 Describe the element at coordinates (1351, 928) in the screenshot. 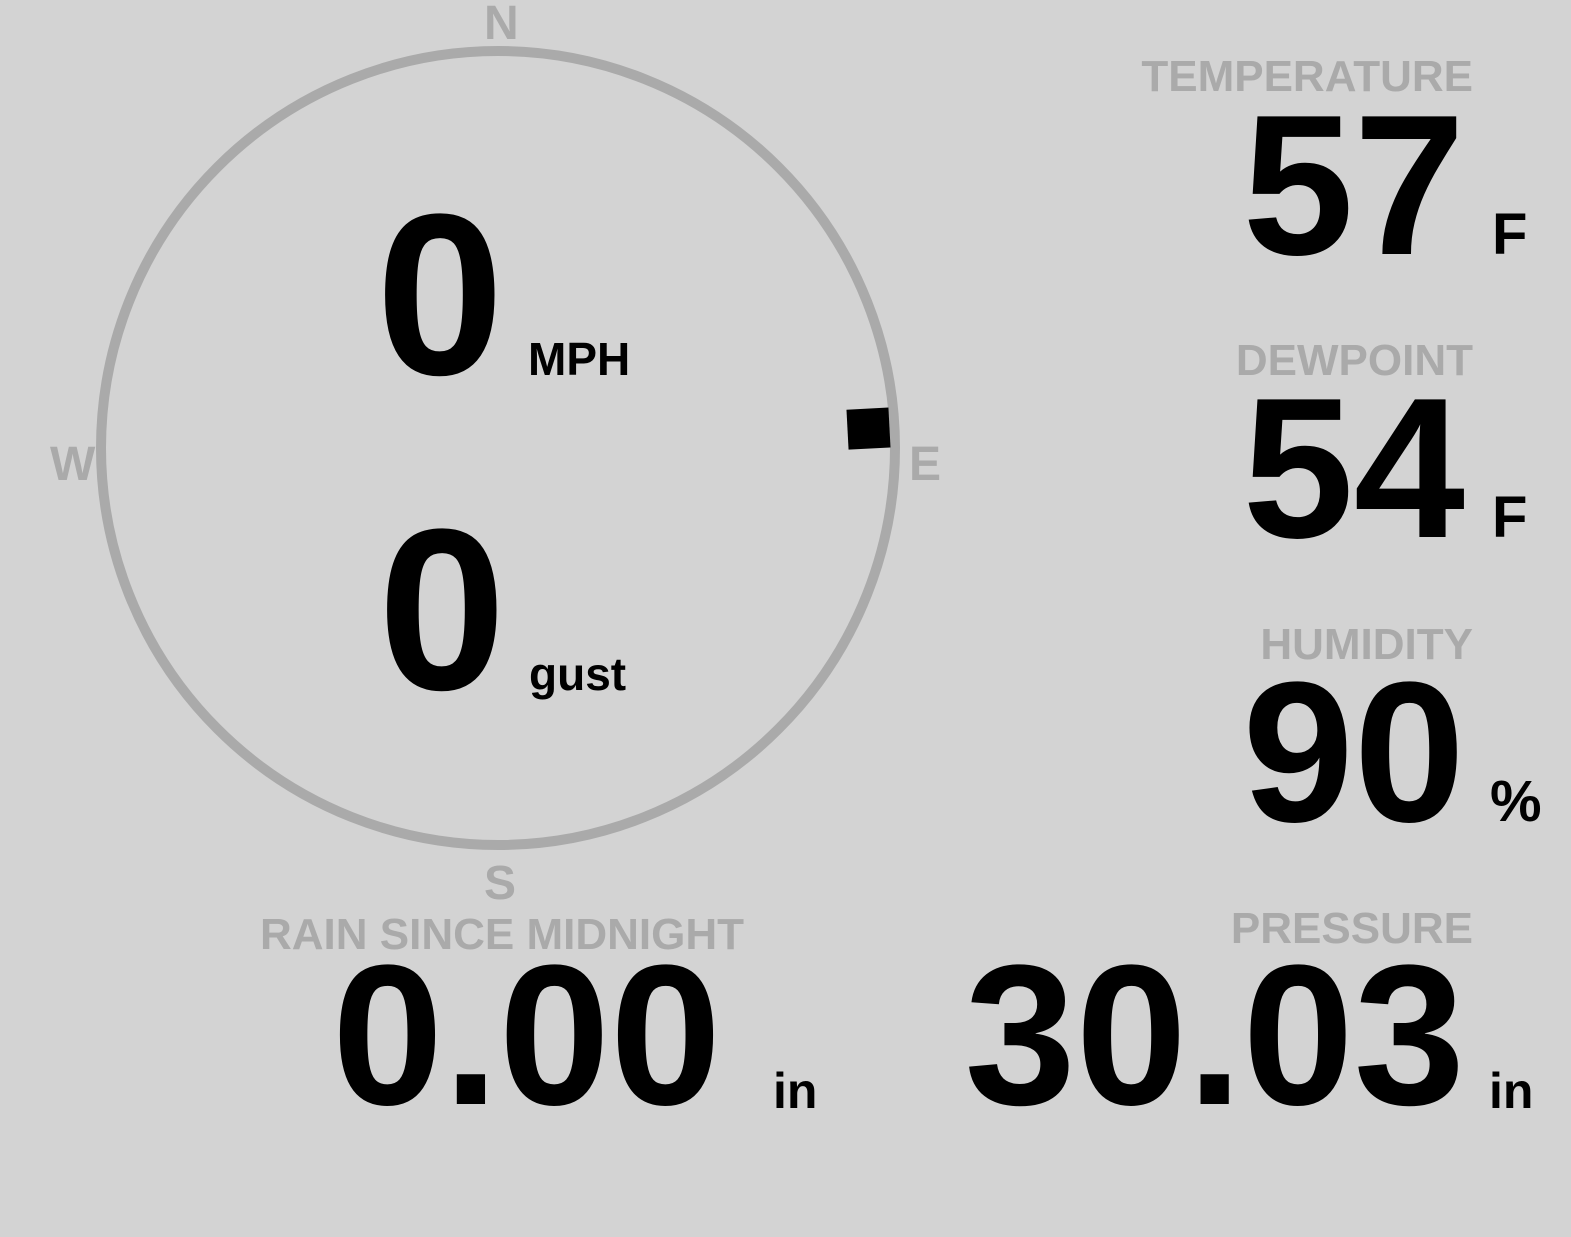

I see `pressure-label: PRESSURE` at that location.